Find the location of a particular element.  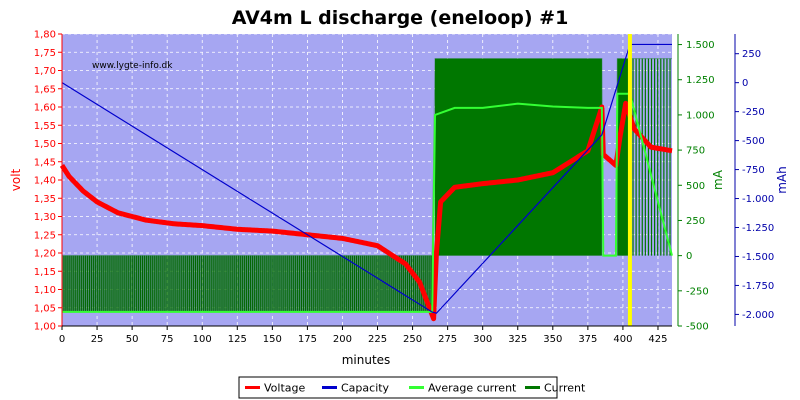

x-tick-label: 275 is located at coordinates (447, 339).